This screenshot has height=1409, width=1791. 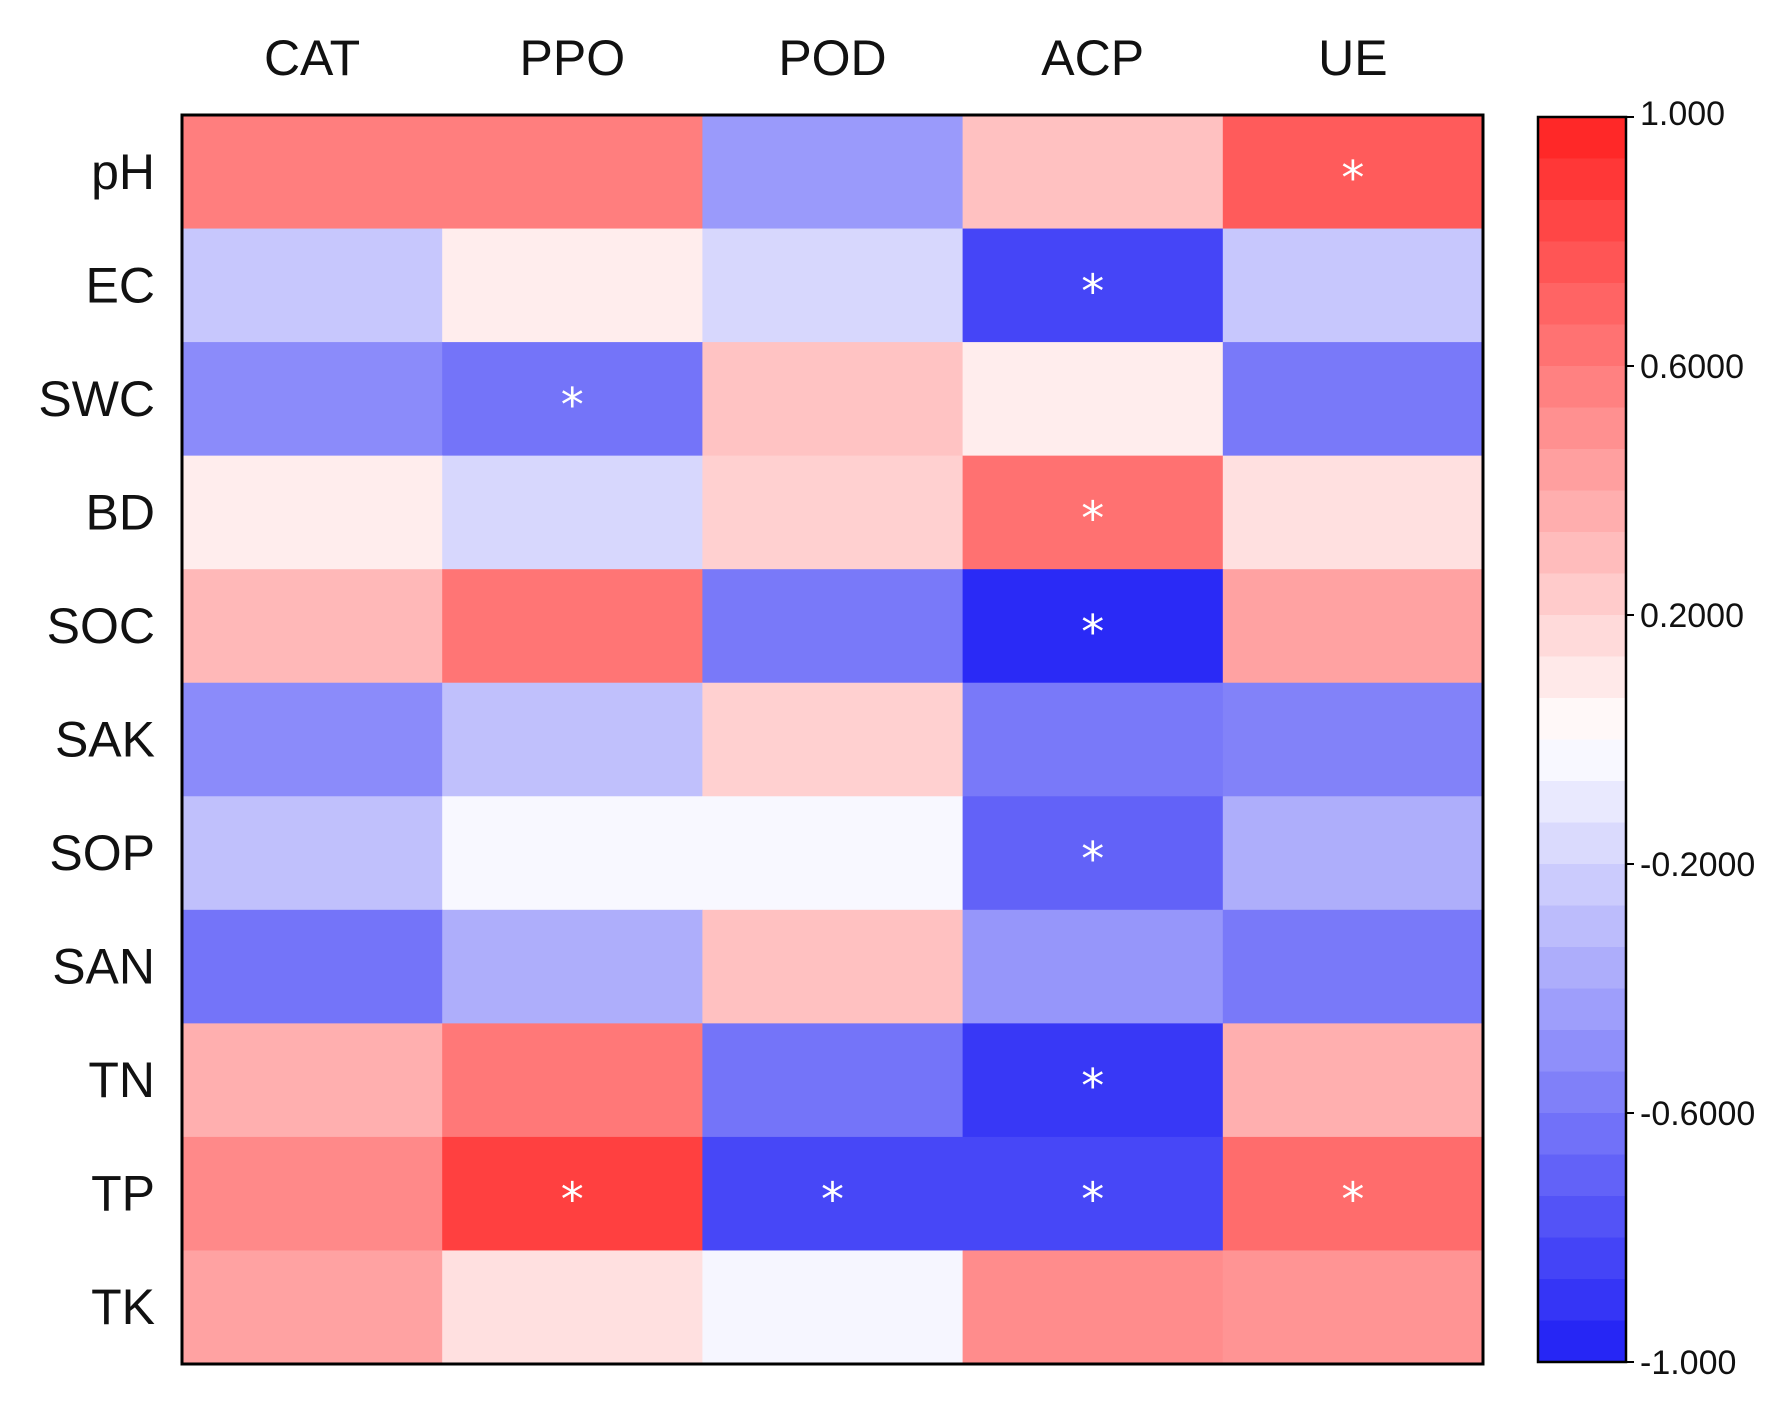 What do you see at coordinates (832, 58) in the screenshot?
I see `column-label: POD` at bounding box center [832, 58].